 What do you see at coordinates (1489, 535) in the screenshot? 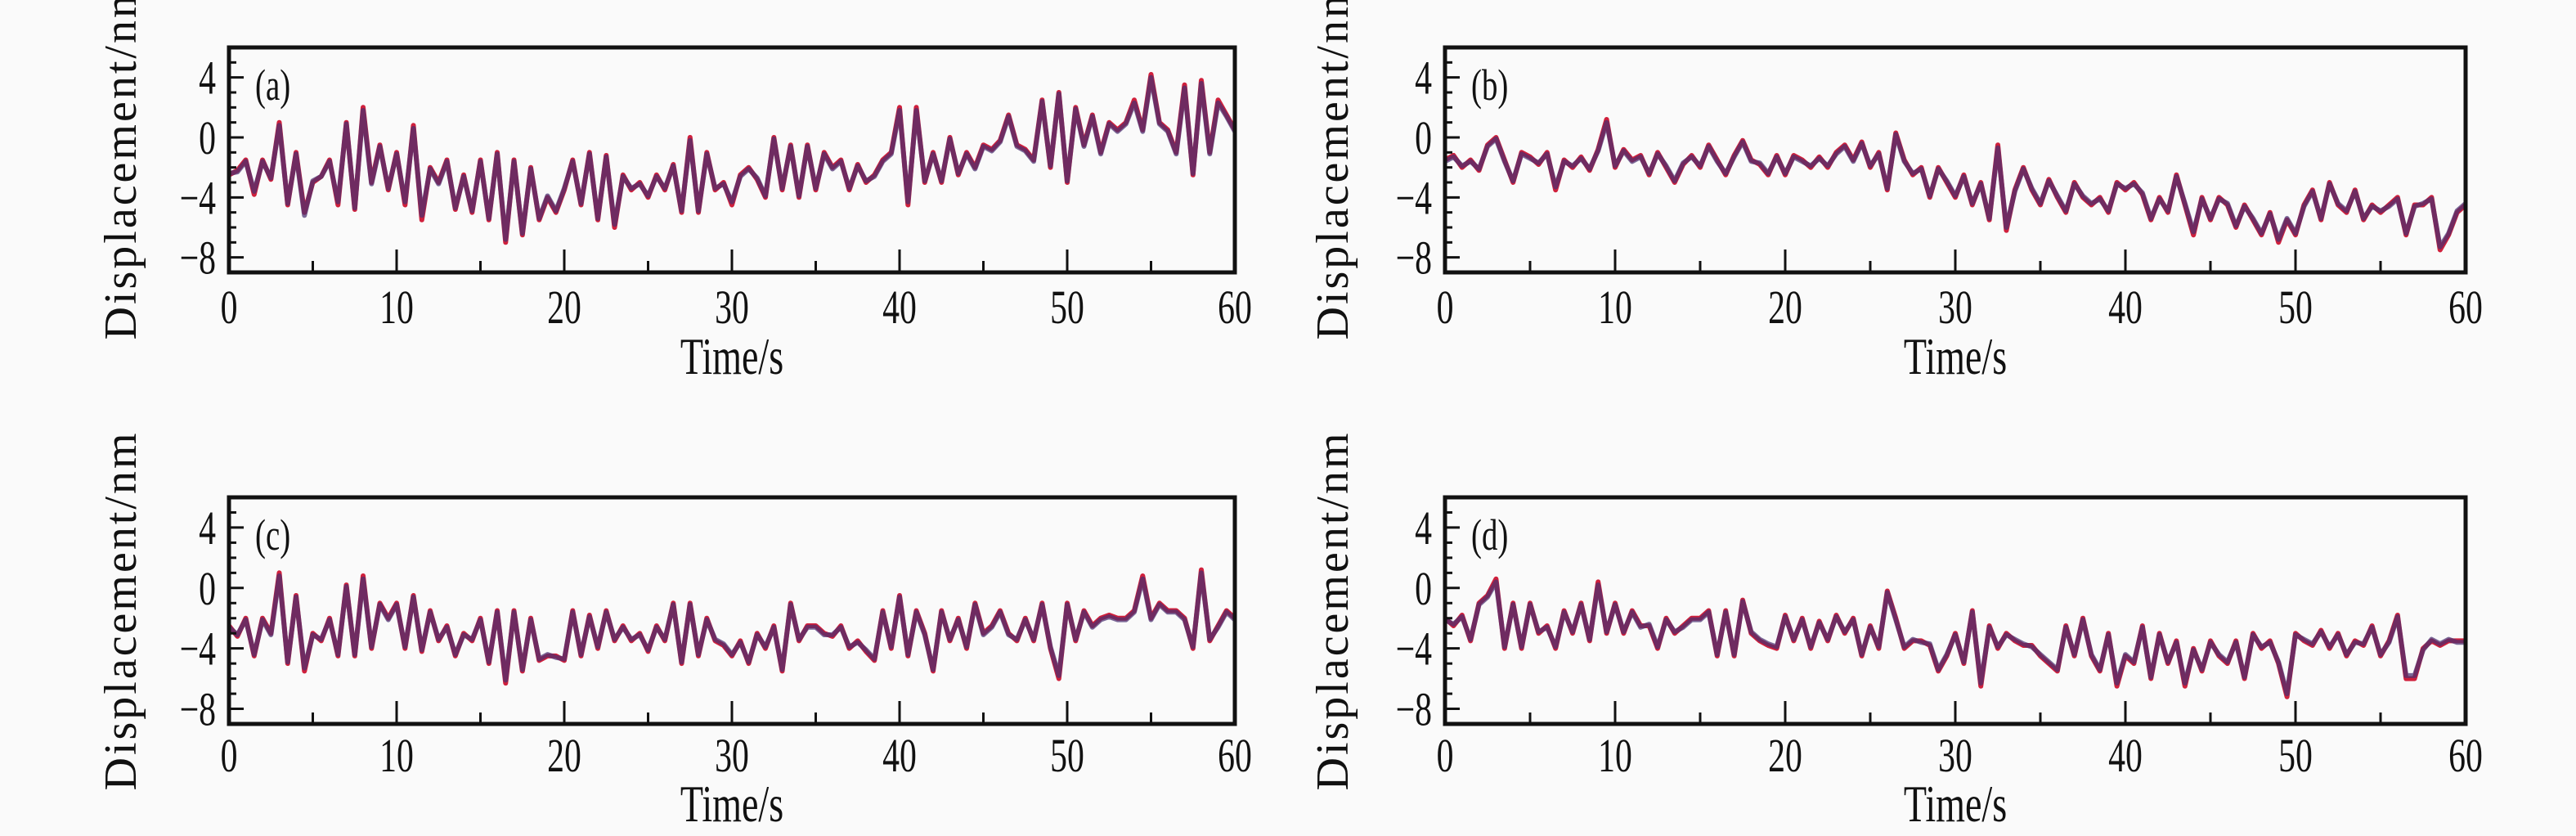
I see `panel-label: (d)` at bounding box center [1489, 535].